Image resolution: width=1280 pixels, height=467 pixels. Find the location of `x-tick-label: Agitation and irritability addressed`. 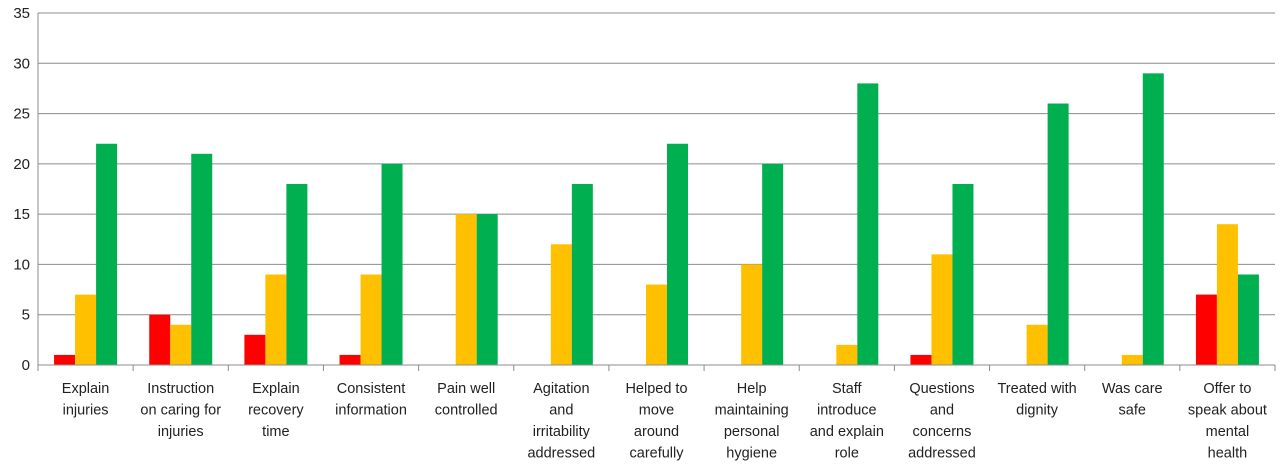

x-tick-label: Agitation and irritability addressed is located at coordinates (561, 421).